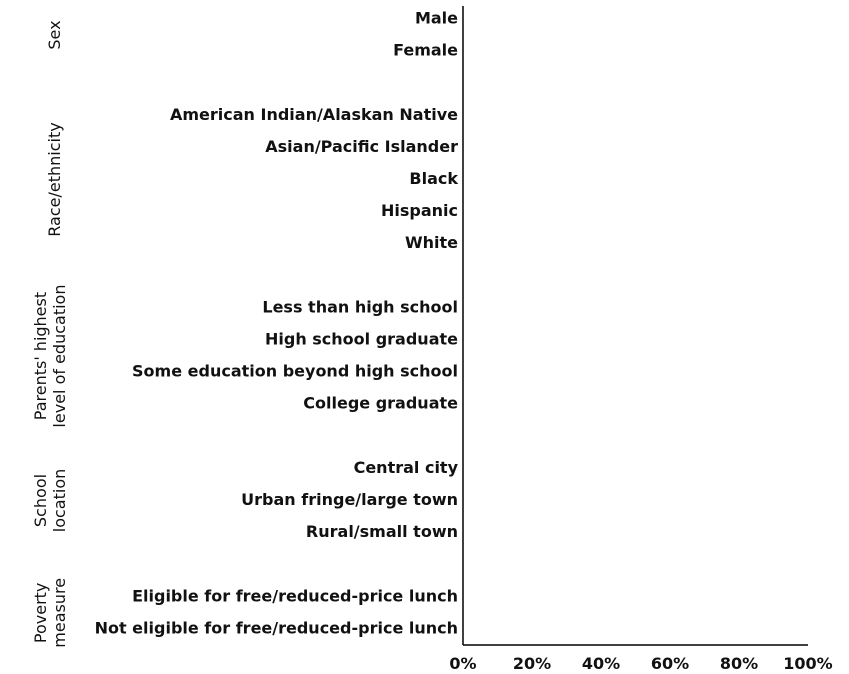  Describe the element at coordinates (640, 663) in the screenshot. I see `x-tick-labels: 0% 20% 40% 60% 80% 100%` at that location.